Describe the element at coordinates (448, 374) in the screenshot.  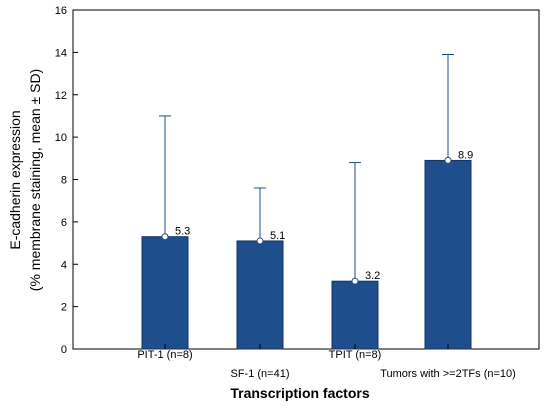
I see `category-label: Tumors with >=2TFs (n=10)` at that location.